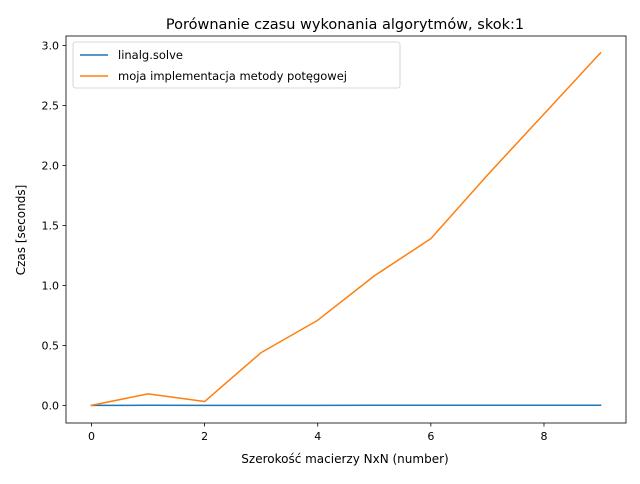 Image resolution: width=640 pixels, height=484 pixels. I want to click on x-tick-label: 4, so click(317, 436).